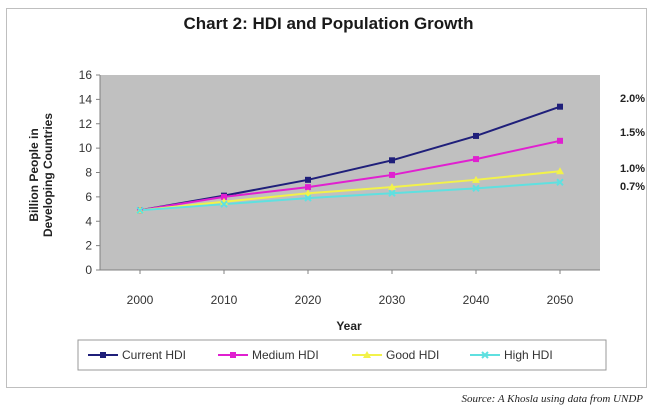 This screenshot has width=657, height=410. What do you see at coordinates (233, 355) in the screenshot?
I see `legend-marker-medium-hdi` at bounding box center [233, 355].